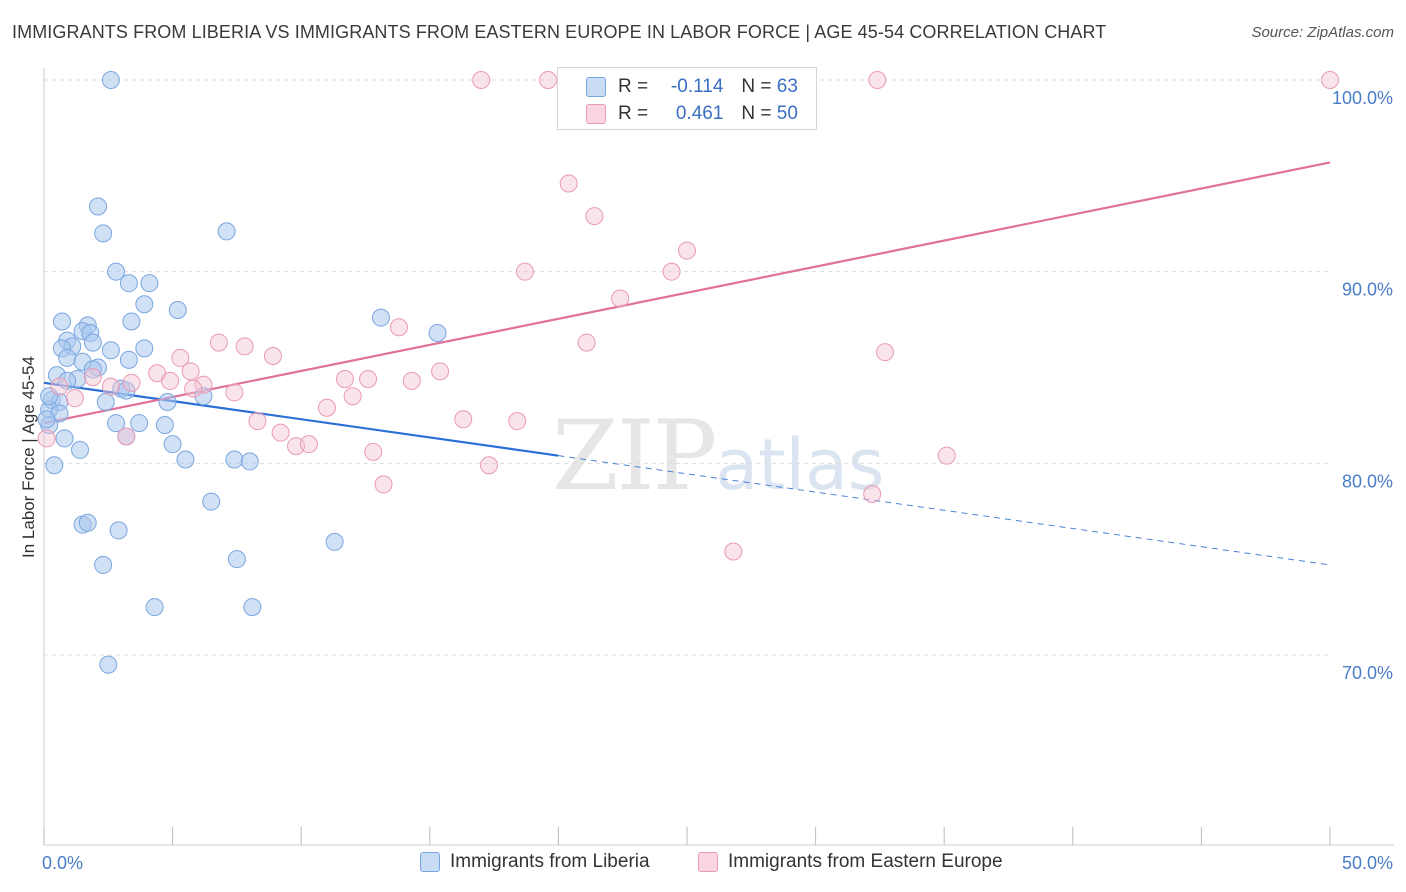 This screenshot has width=1406, height=892. What do you see at coordinates (850, 862) in the screenshot?
I see `legend-item-eastern-europe: Immigrants from Eastern Europe` at bounding box center [850, 862].